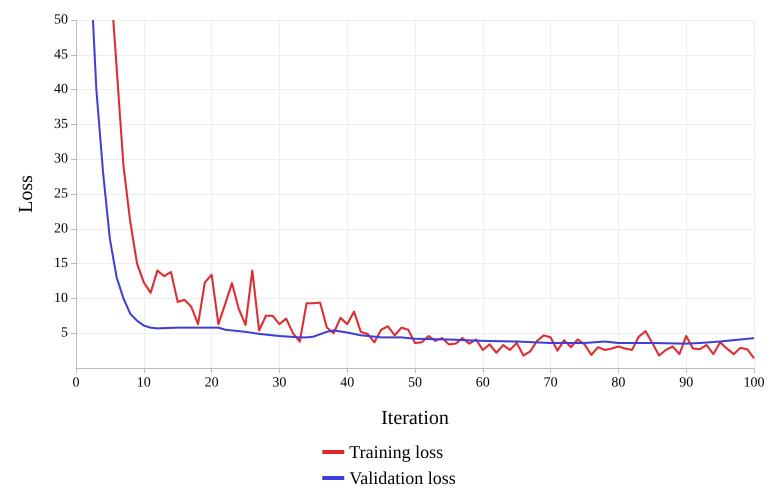 The height and width of the screenshot is (500, 778). I want to click on x-tick-label: 0, so click(76, 383).